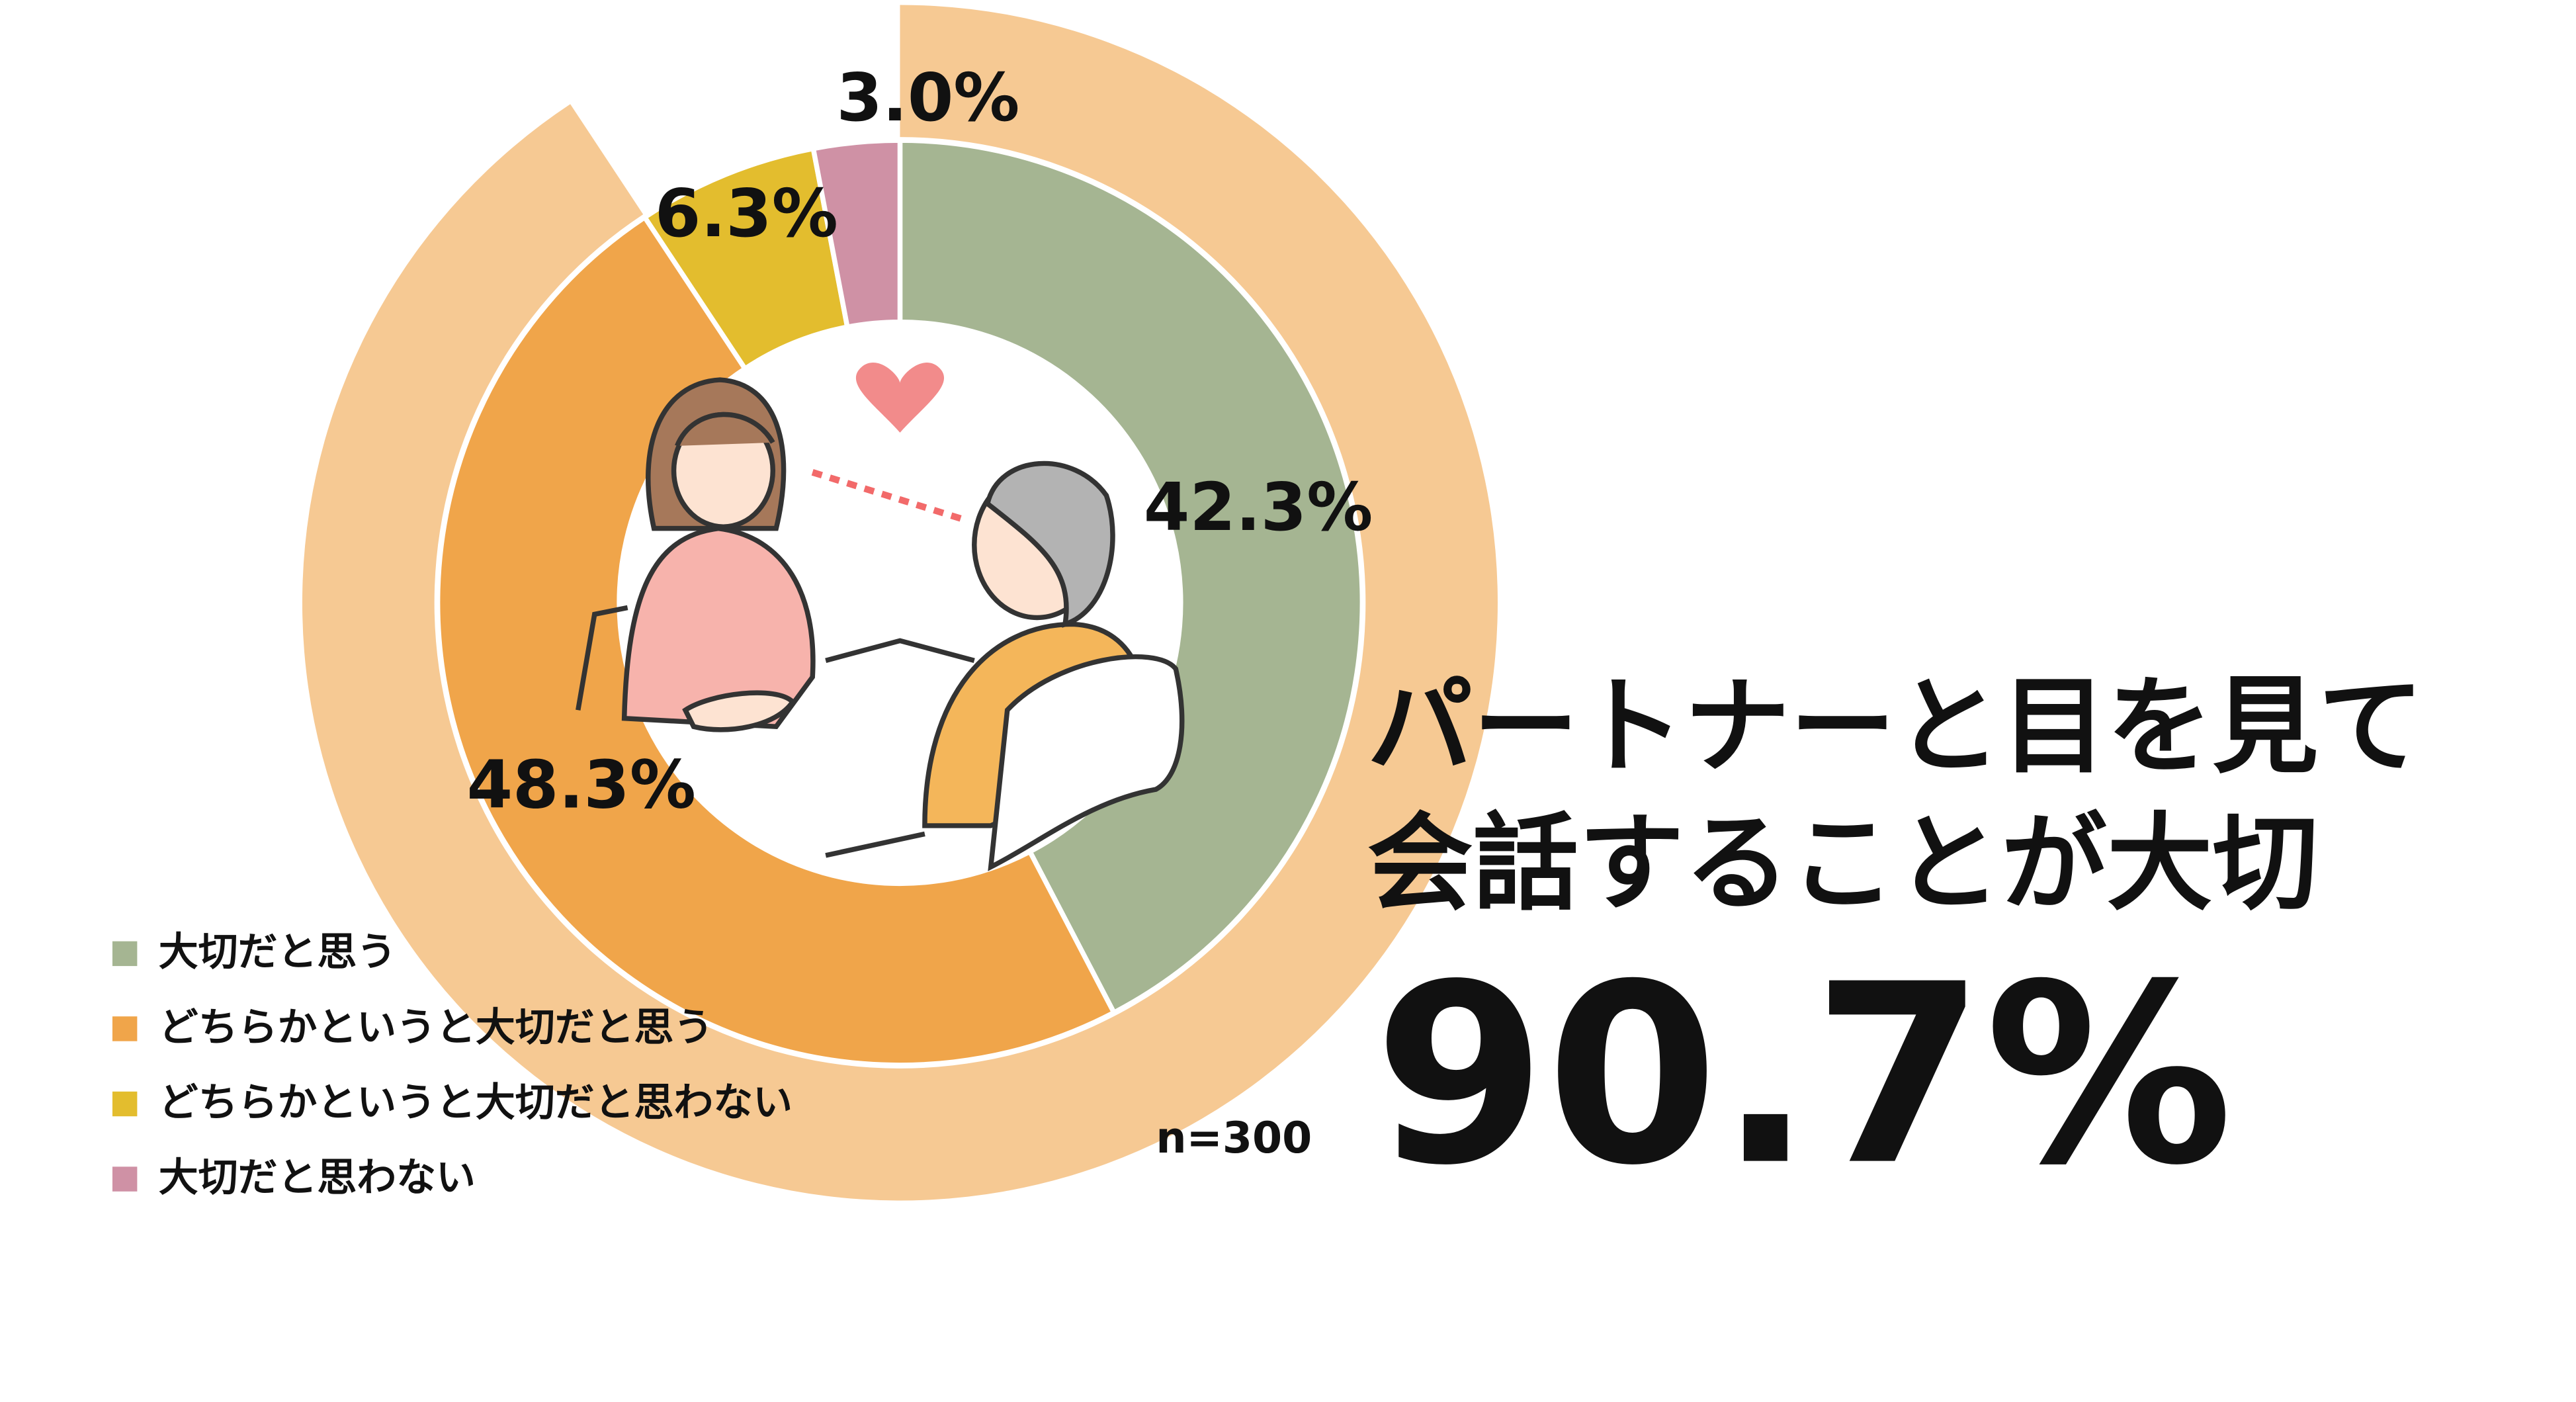 This screenshot has width=2576, height=1402. What do you see at coordinates (476, 1102) in the screenshot?
I see `legend-label: どちらかというと大切だと思わない` at bounding box center [476, 1102].